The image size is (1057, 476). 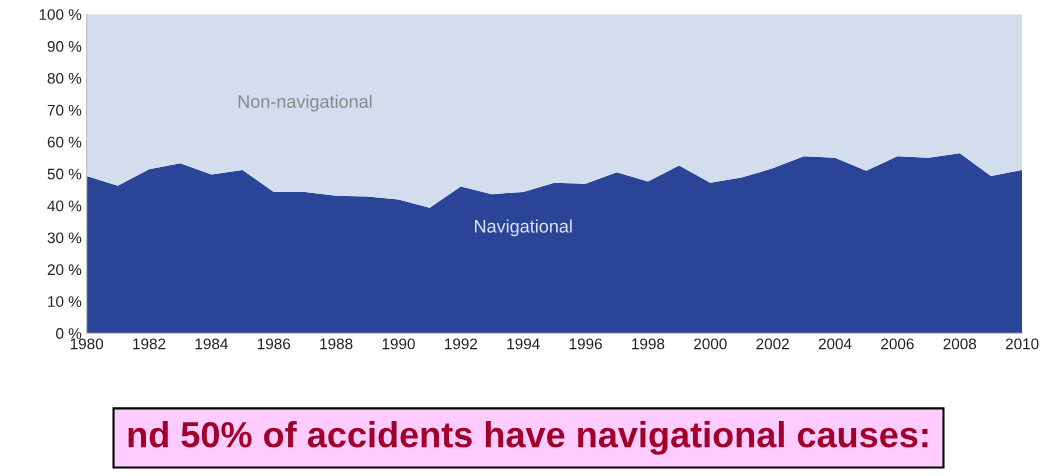 I want to click on x-tick-label: 1998, so click(x=648, y=344).